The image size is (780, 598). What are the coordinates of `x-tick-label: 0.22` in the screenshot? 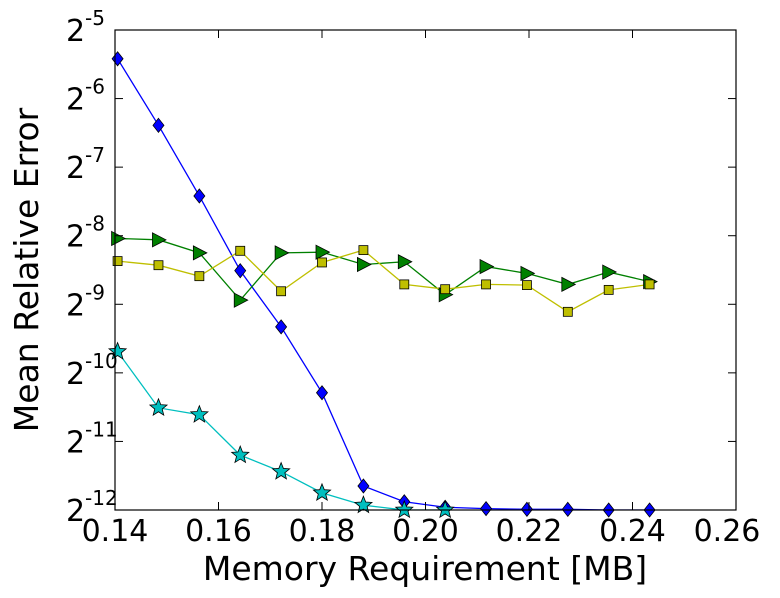 It's located at (529, 531).